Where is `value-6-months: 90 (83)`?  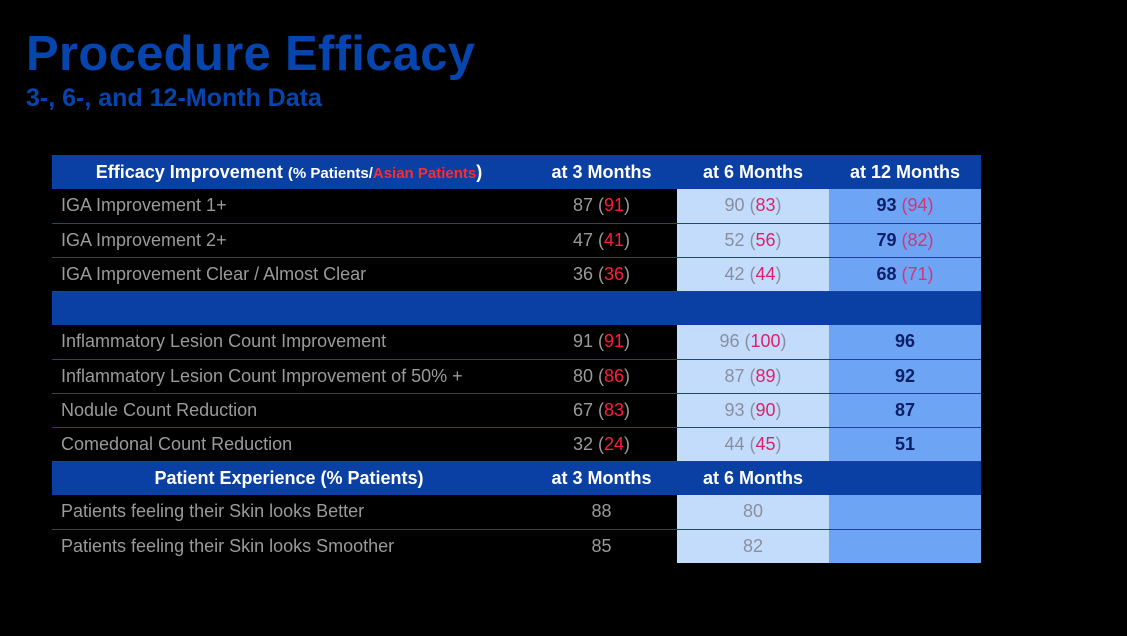
value-6-months: 90 (83) is located at coordinates (753, 206).